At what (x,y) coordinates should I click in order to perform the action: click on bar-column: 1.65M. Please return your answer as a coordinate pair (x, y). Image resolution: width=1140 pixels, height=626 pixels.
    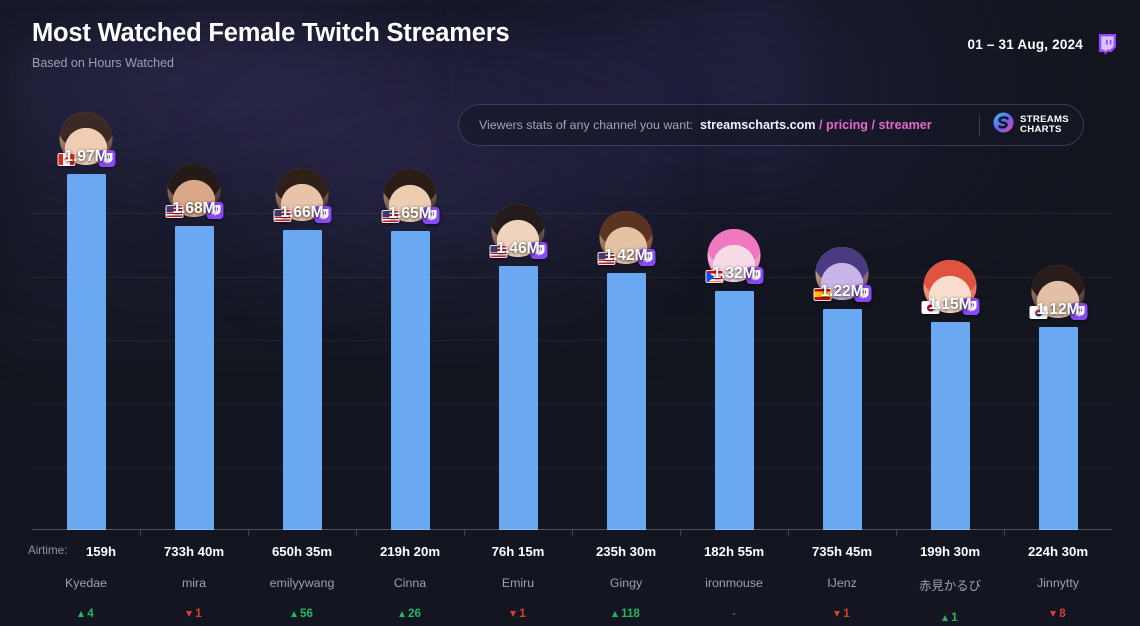
    Looking at the image, I should click on (410, 340).